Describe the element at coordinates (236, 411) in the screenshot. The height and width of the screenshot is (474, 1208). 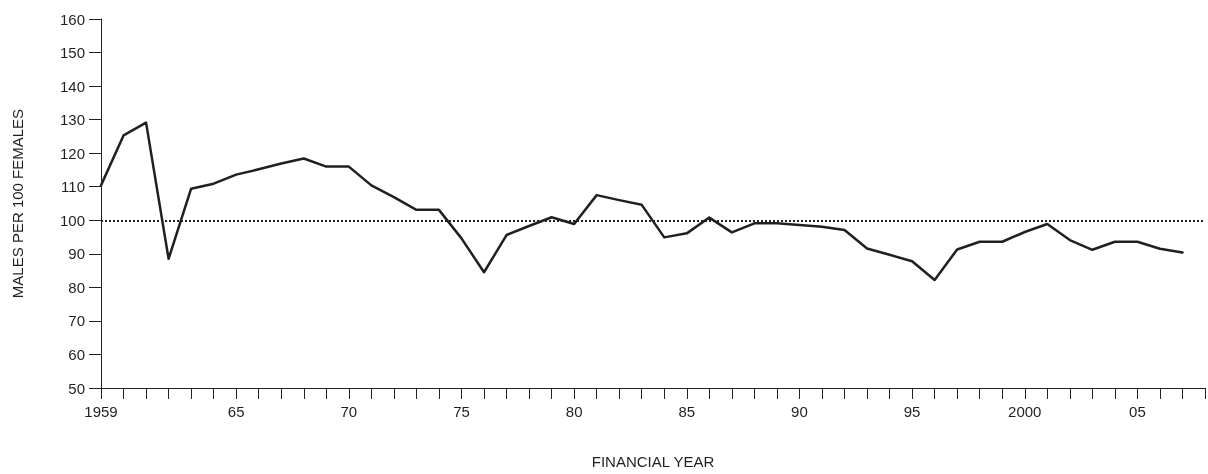
I see `x-tick-label: 65` at that location.